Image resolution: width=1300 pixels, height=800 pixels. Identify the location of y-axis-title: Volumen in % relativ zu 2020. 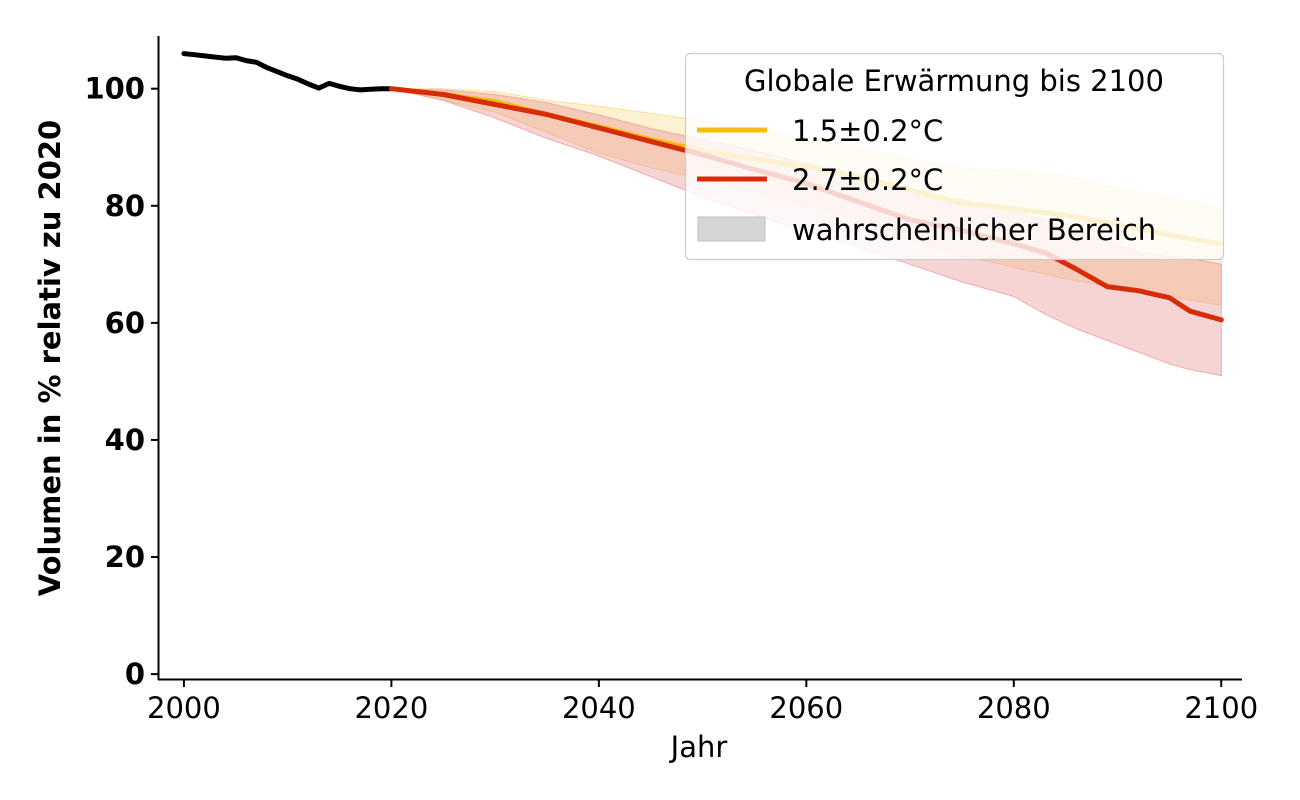
(50, 358).